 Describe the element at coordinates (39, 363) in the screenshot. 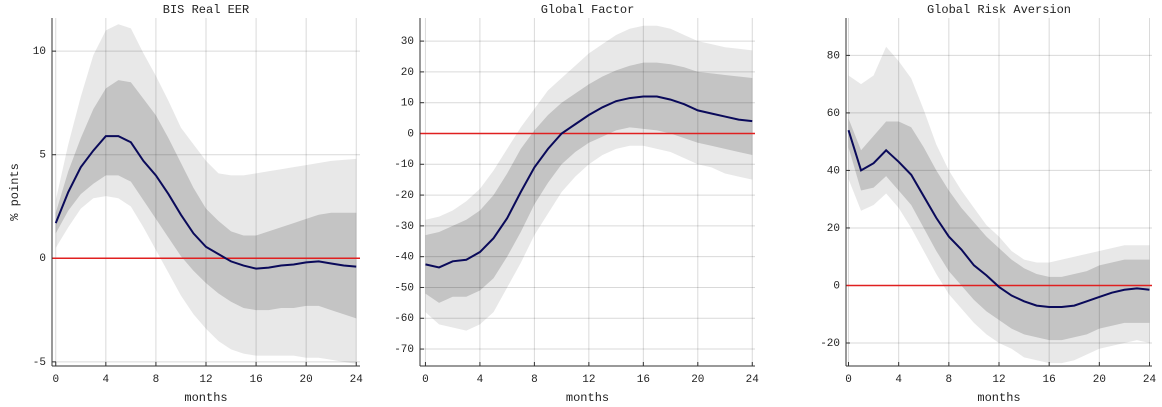

I see `y-tick-label: -5` at that location.